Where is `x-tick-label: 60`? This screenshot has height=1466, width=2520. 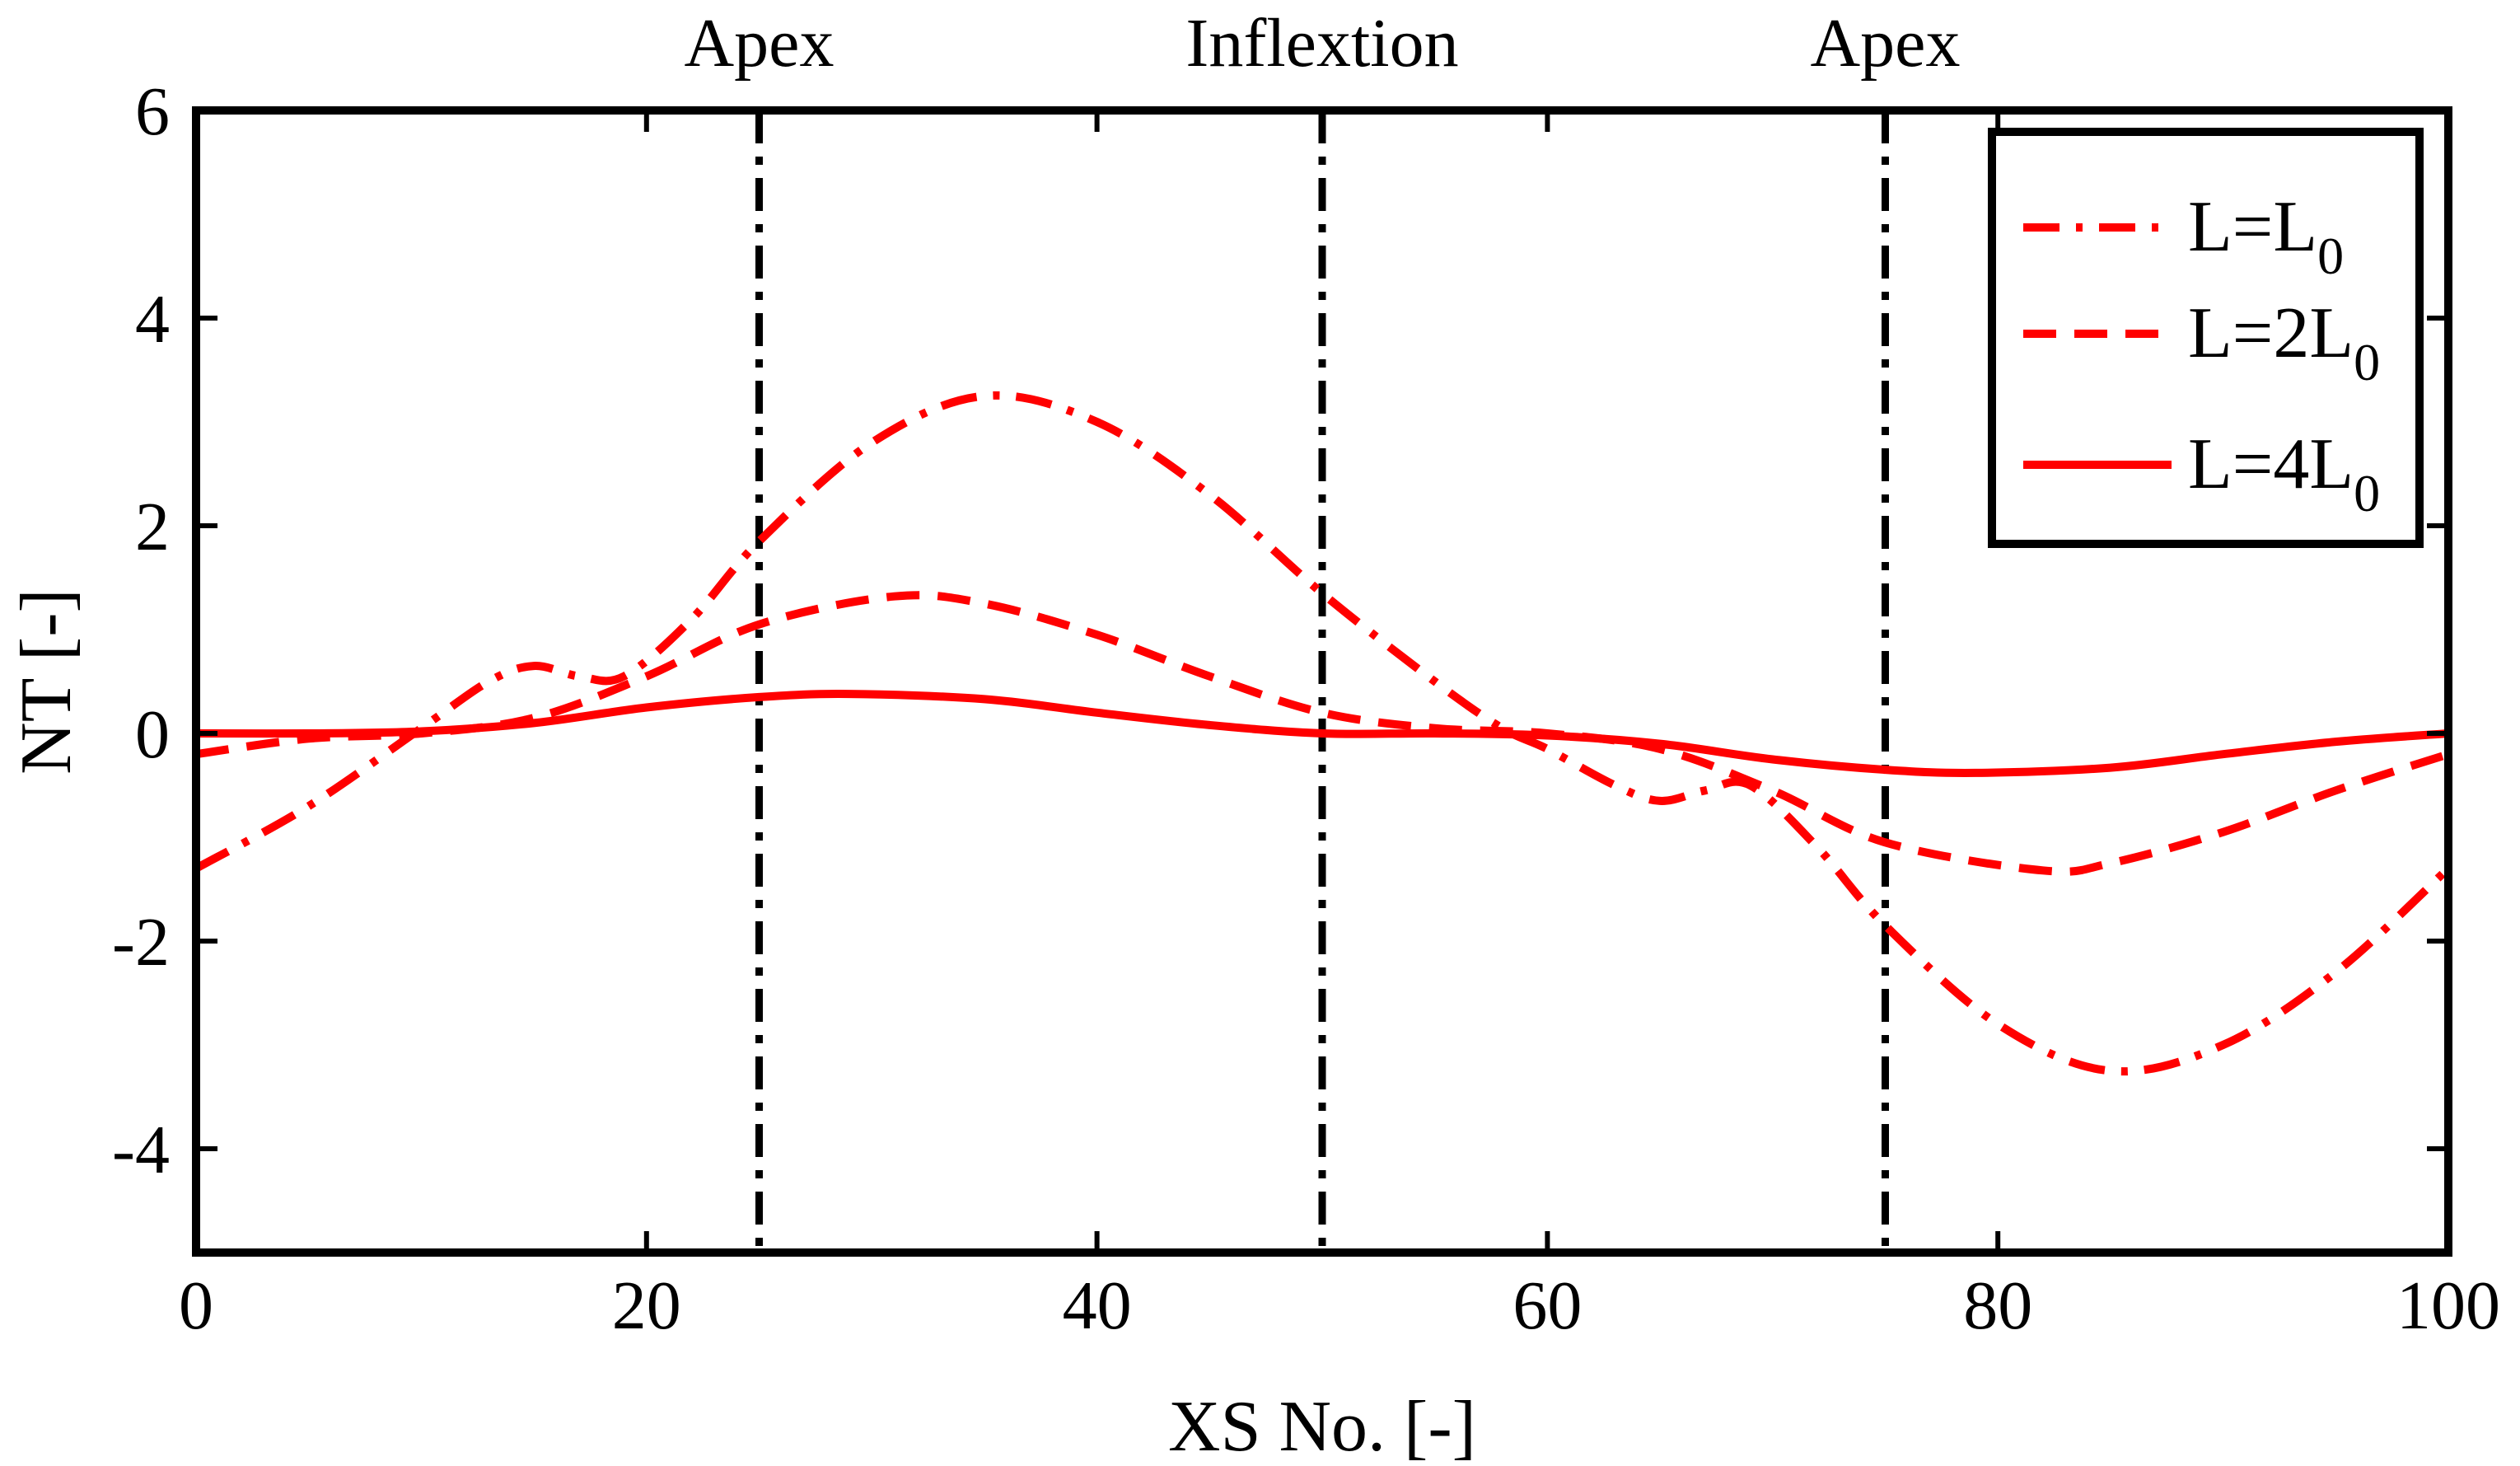
x-tick-label: 60 is located at coordinates (1547, 1305).